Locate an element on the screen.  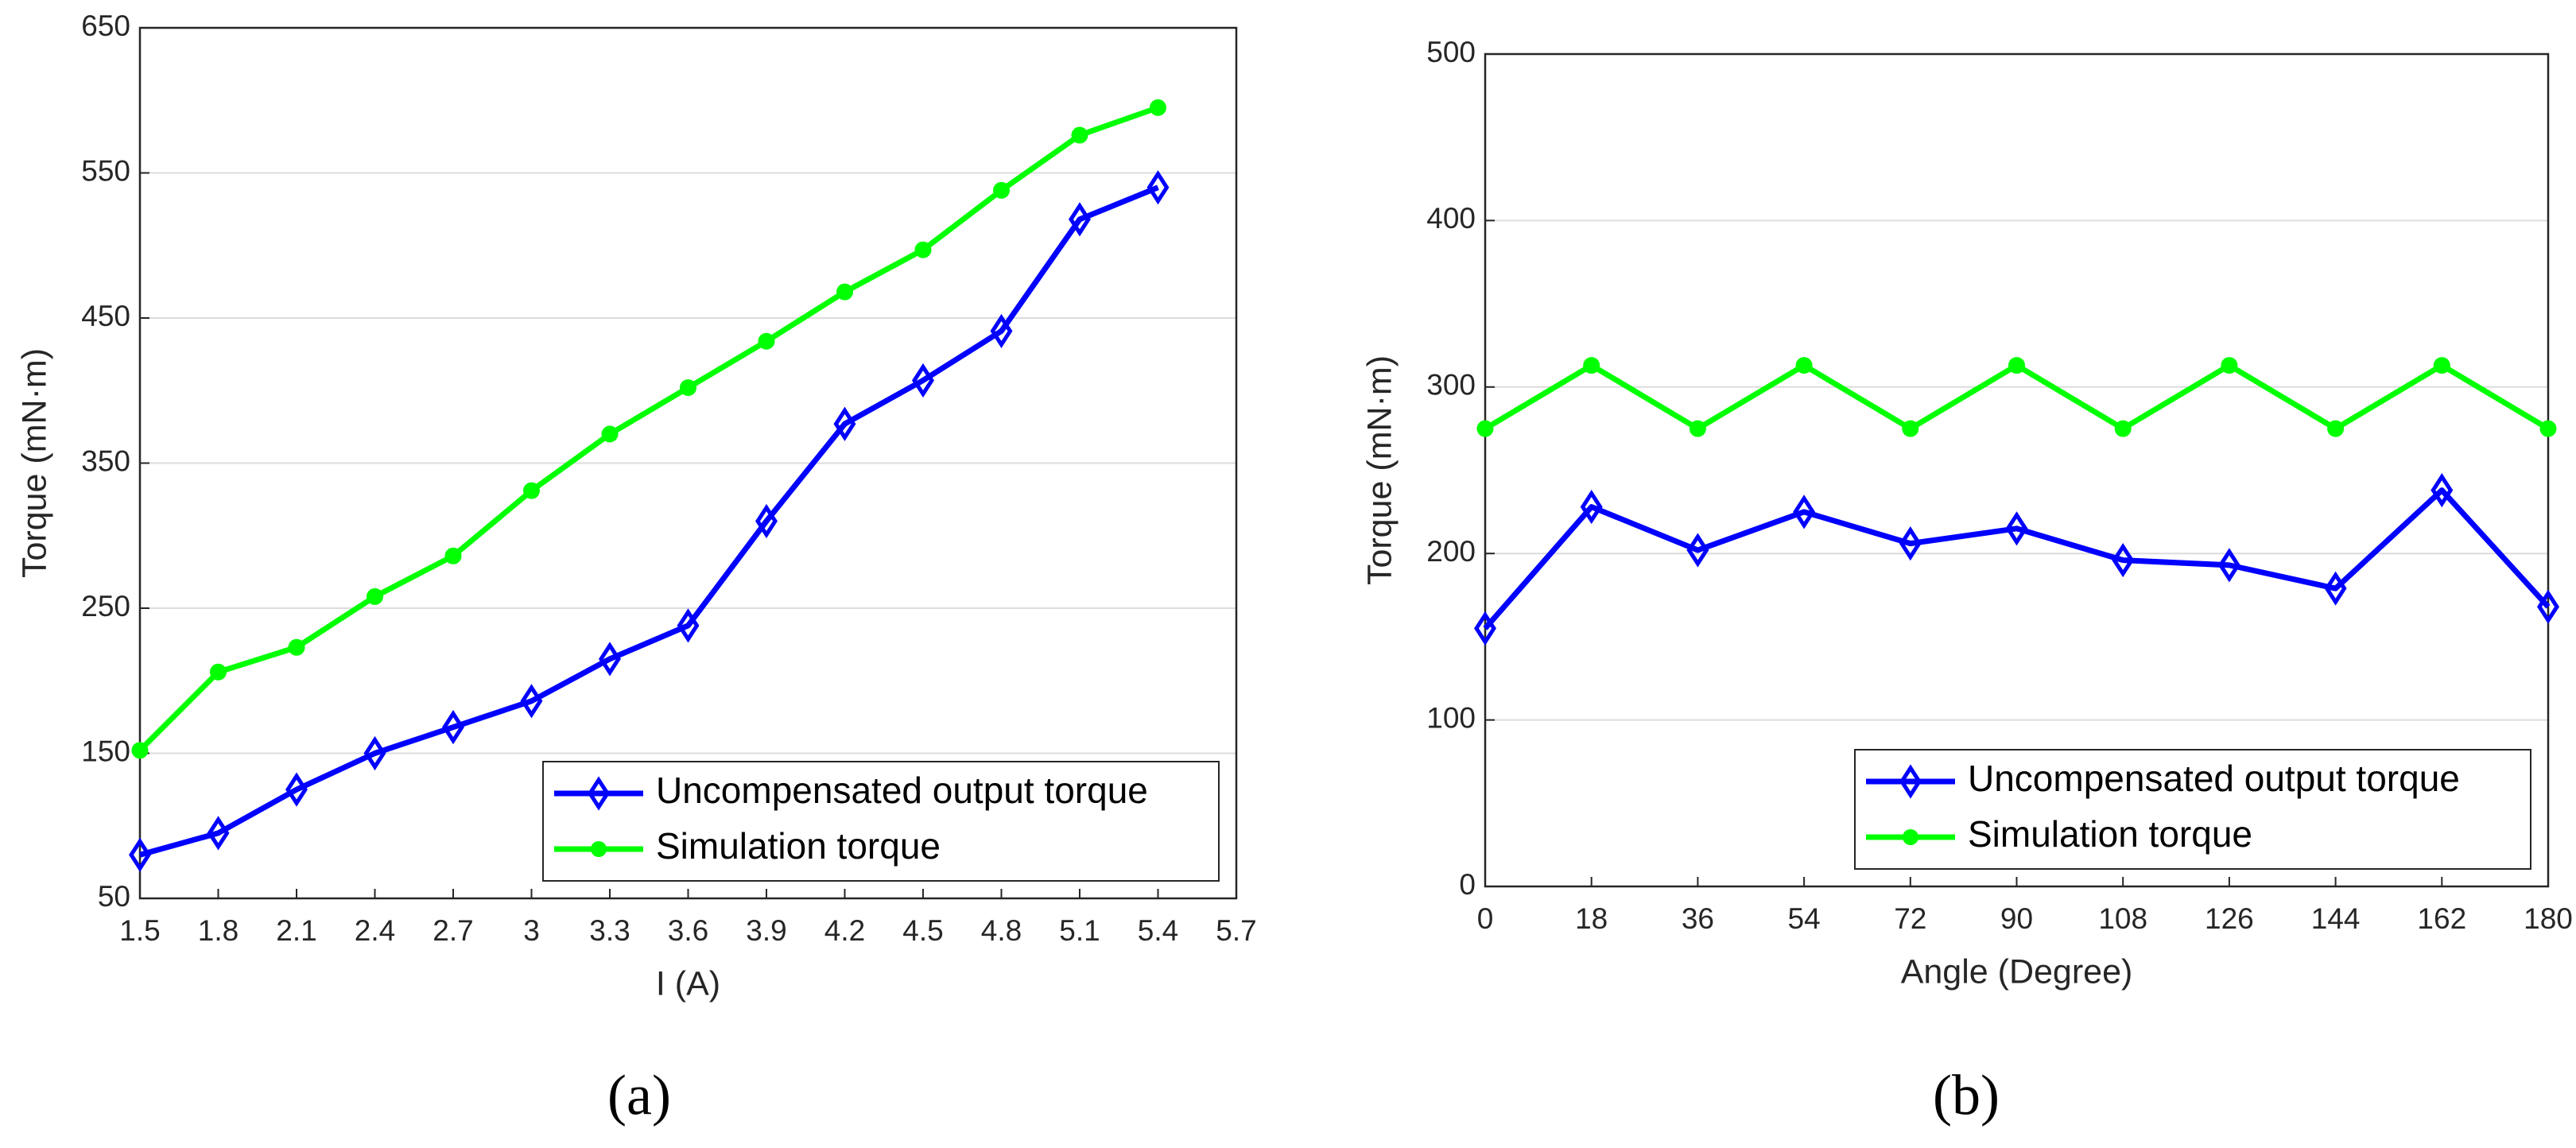
subplot-label: (a) is located at coordinates (639, 1095).